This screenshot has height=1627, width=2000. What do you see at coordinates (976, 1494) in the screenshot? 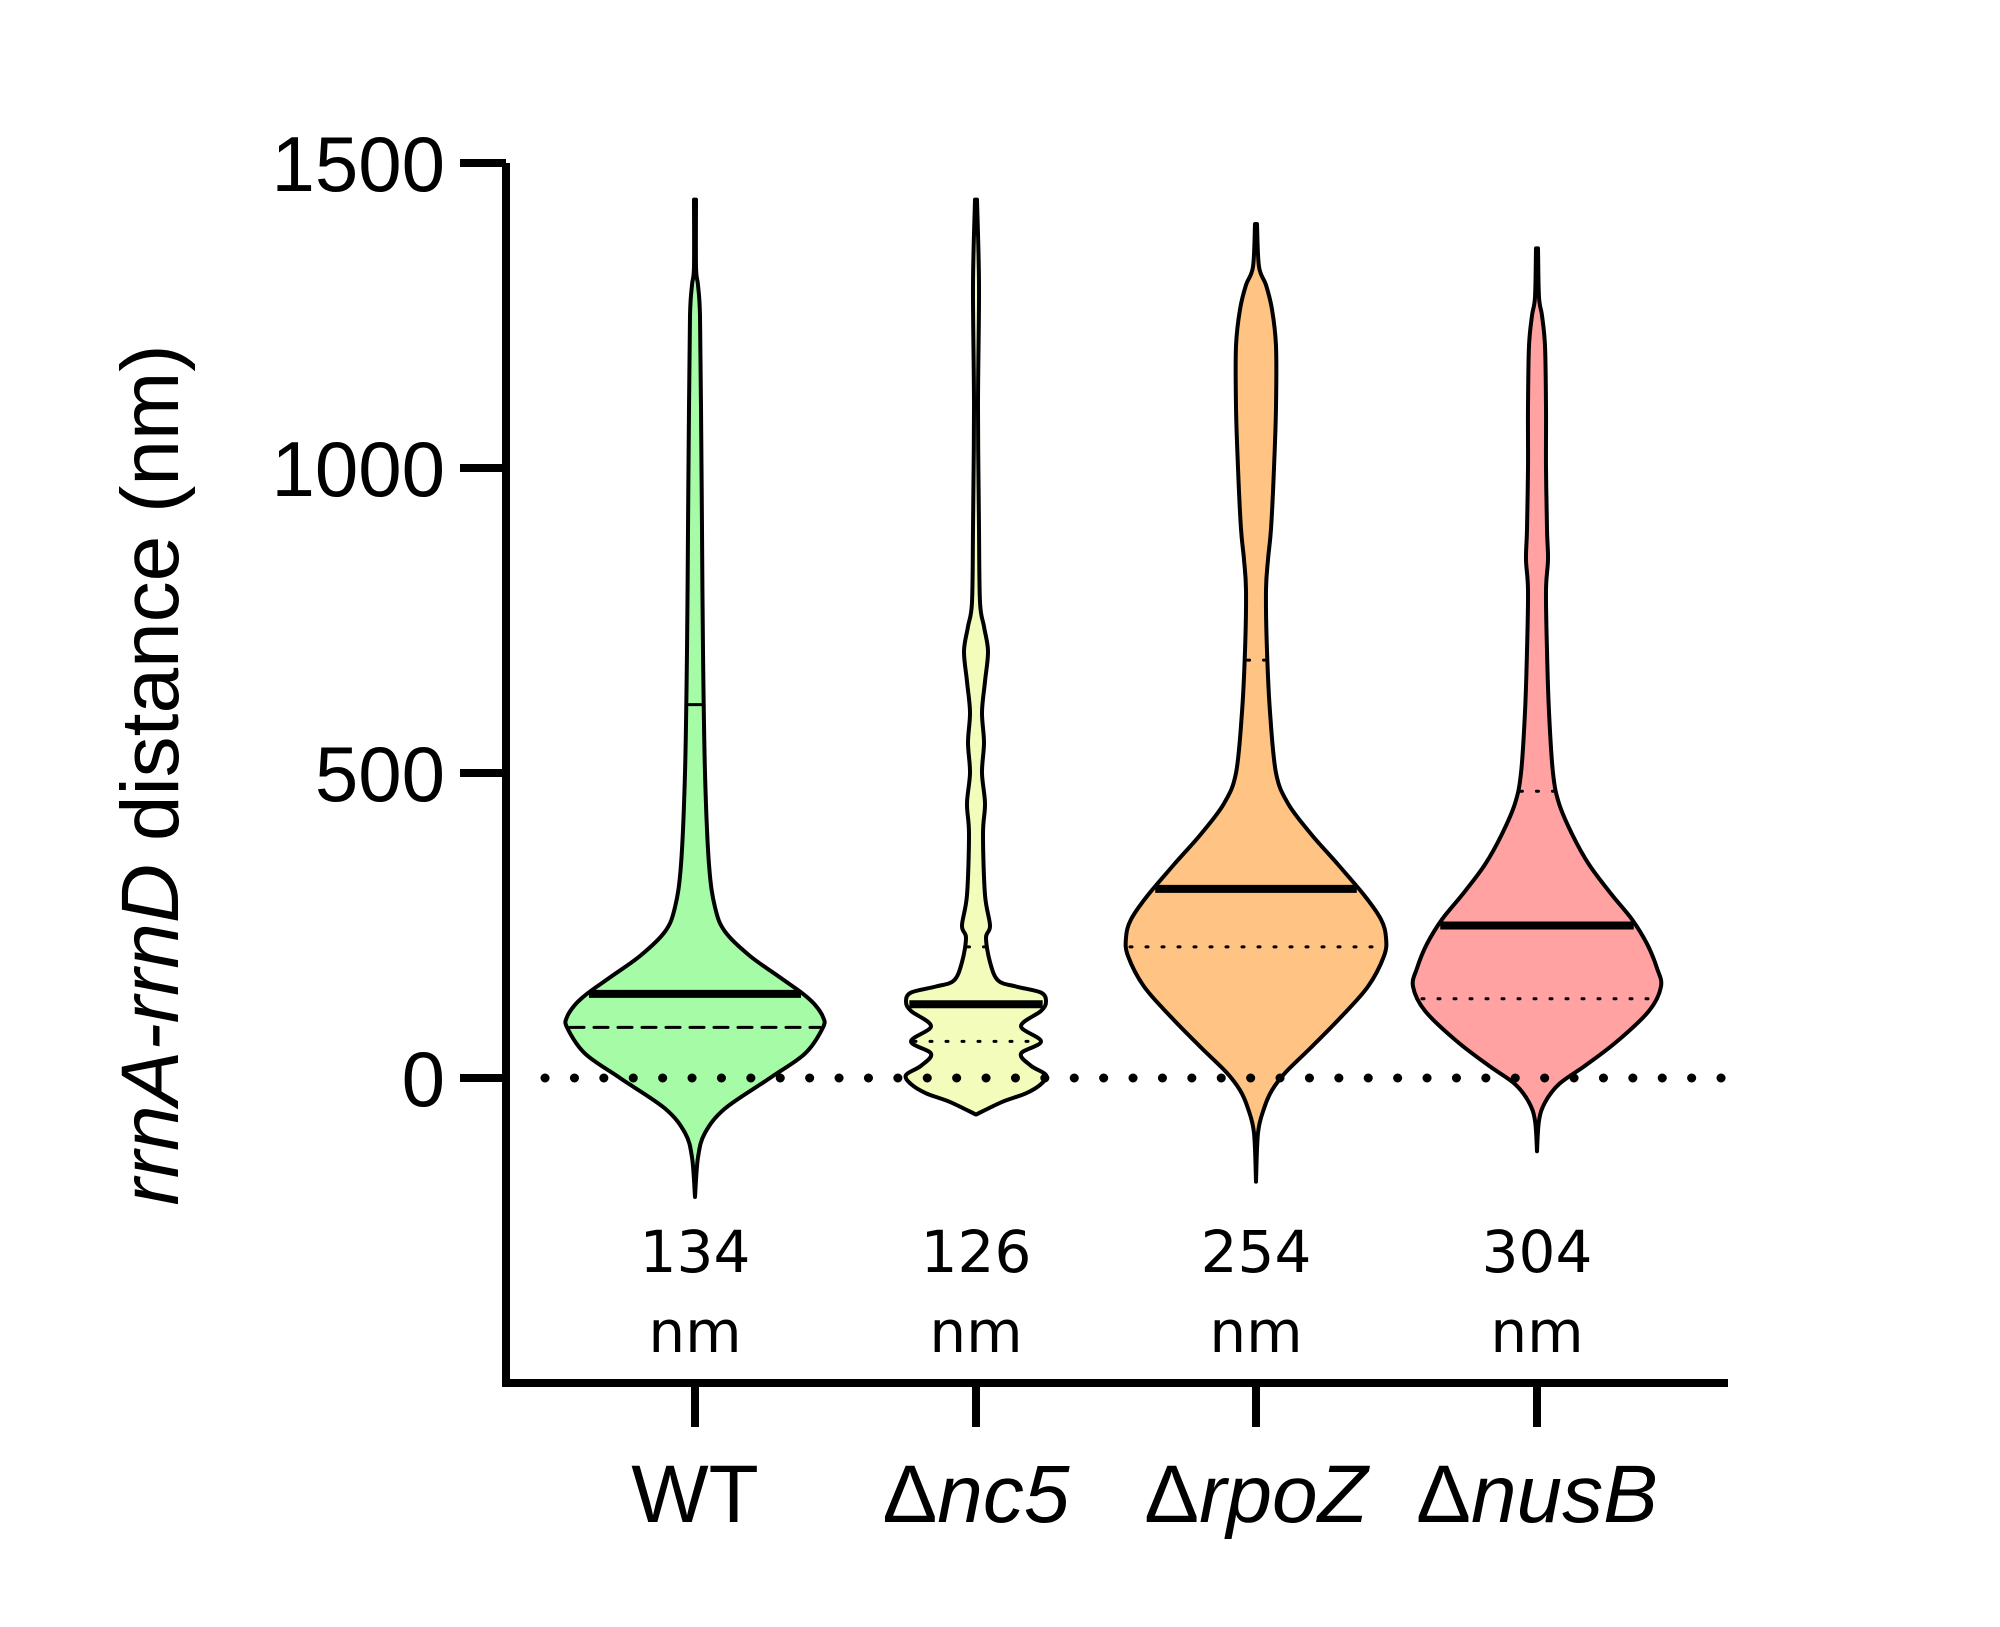
I see `x-tick-label: Δnc5` at bounding box center [976, 1494].